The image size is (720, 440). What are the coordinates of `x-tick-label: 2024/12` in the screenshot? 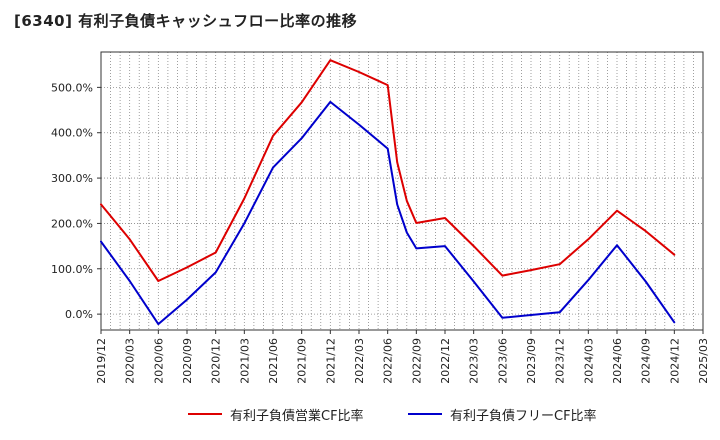 It's located at (674, 361).